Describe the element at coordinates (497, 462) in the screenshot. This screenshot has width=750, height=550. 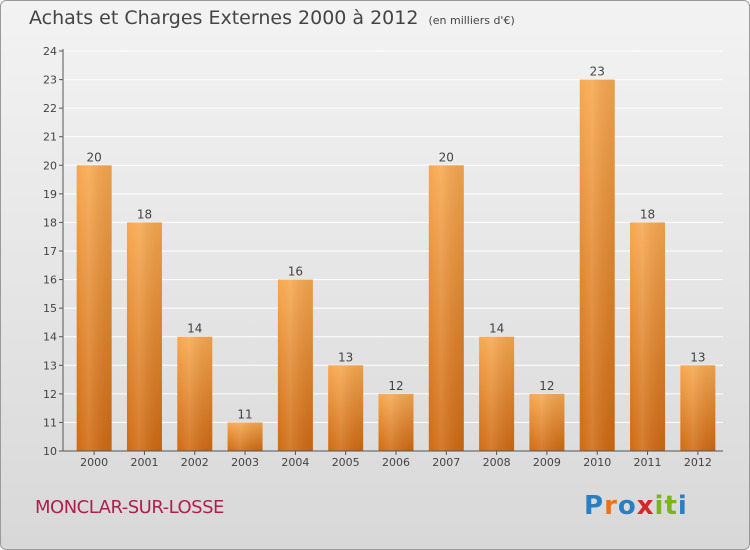
I see `x-tick-label: 2008` at that location.